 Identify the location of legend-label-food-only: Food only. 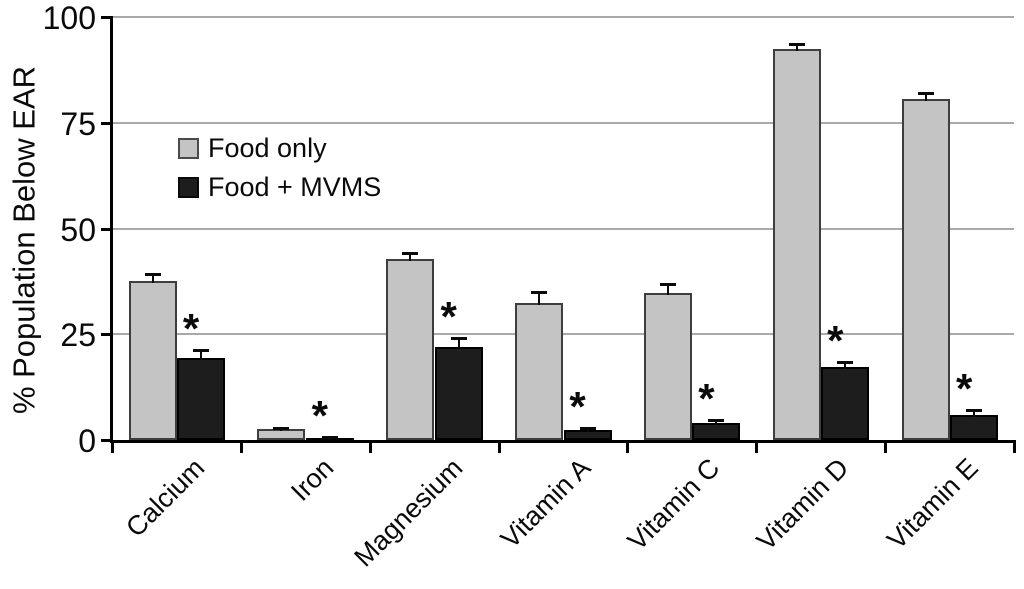
(267, 148).